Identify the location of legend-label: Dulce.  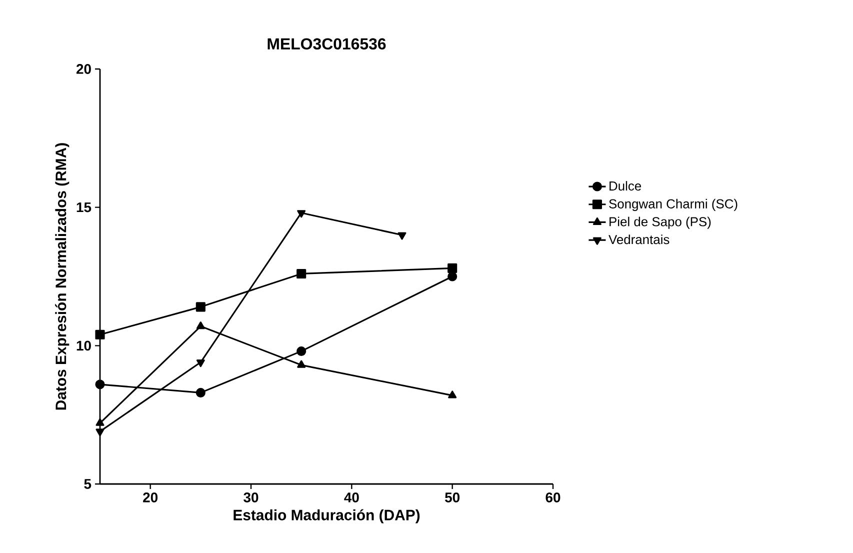
(626, 186).